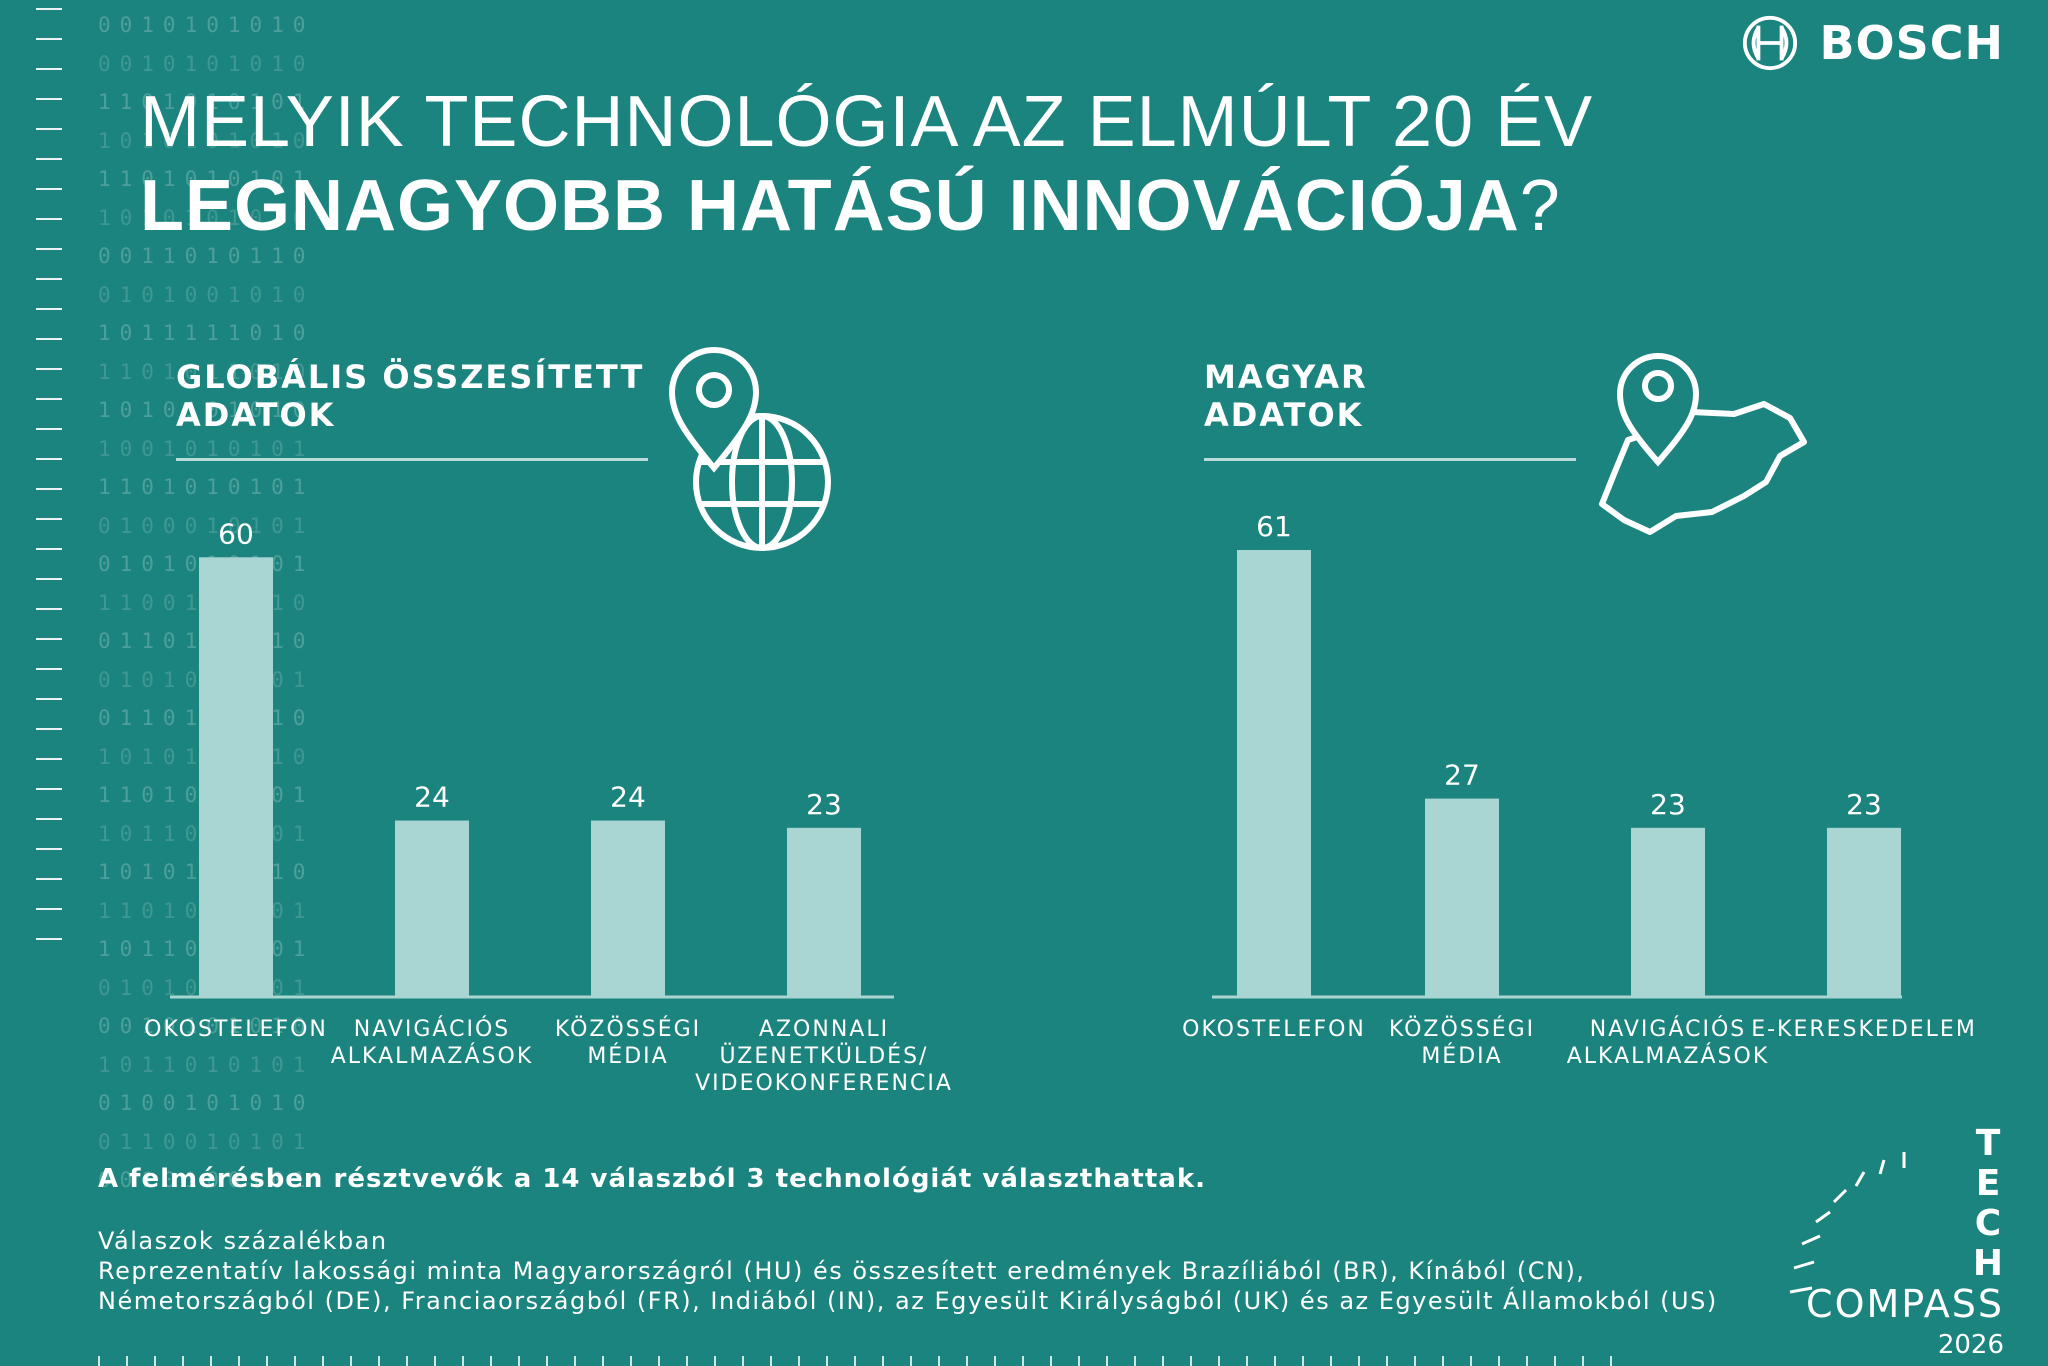 The width and height of the screenshot is (2048, 1366). I want to click on hungary-heading-rule, so click(1390, 459).